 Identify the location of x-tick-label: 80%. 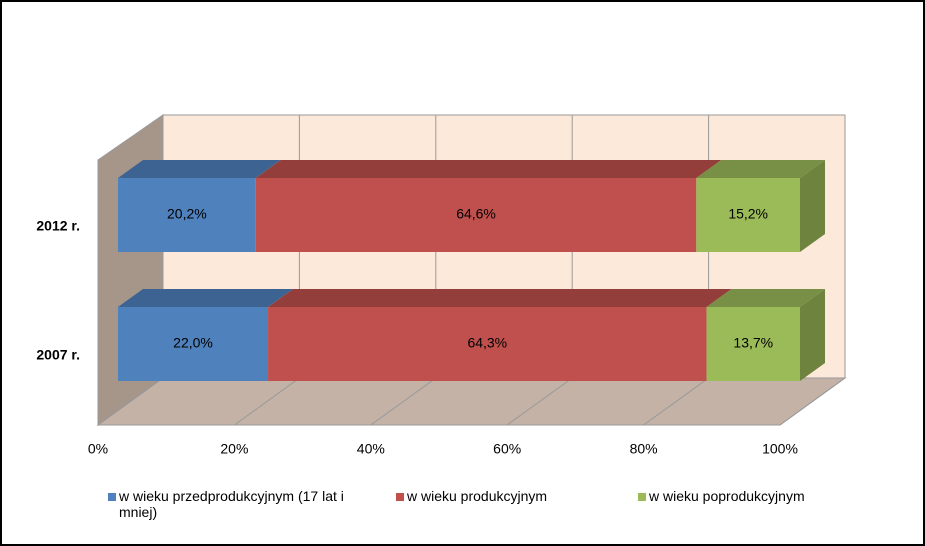
(644, 449).